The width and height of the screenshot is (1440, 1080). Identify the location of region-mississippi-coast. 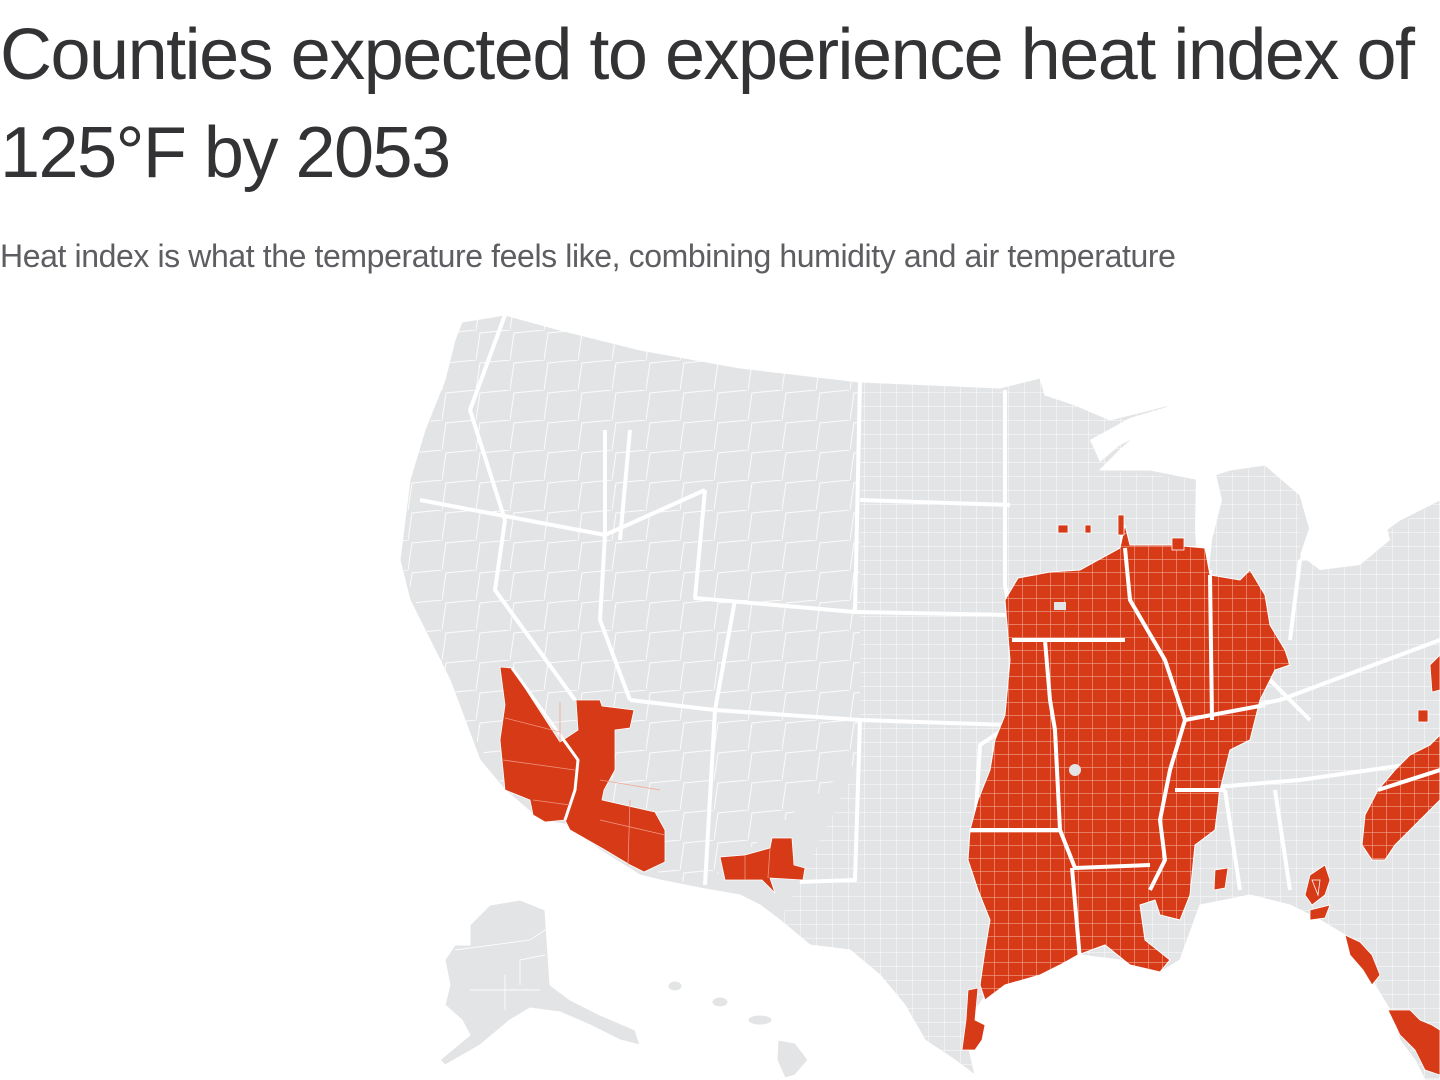
(1221, 879).